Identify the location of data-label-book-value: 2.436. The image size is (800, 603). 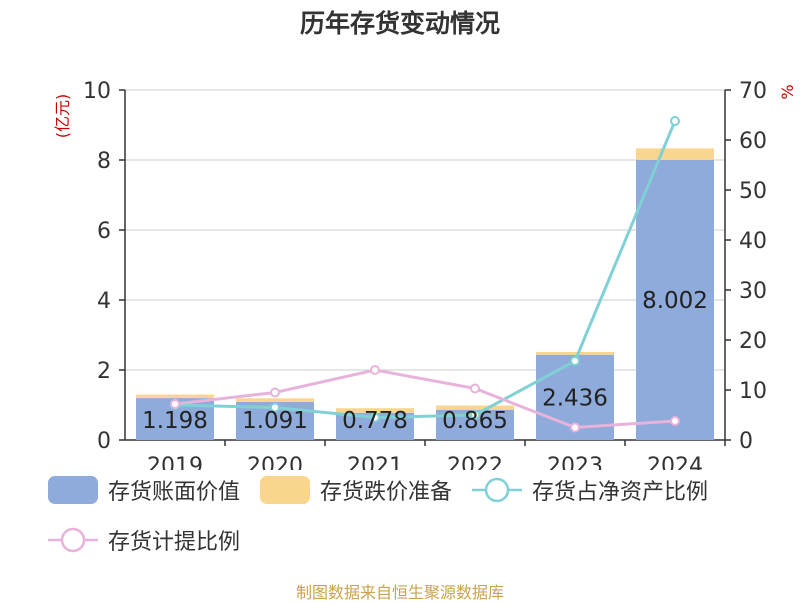
(575, 398).